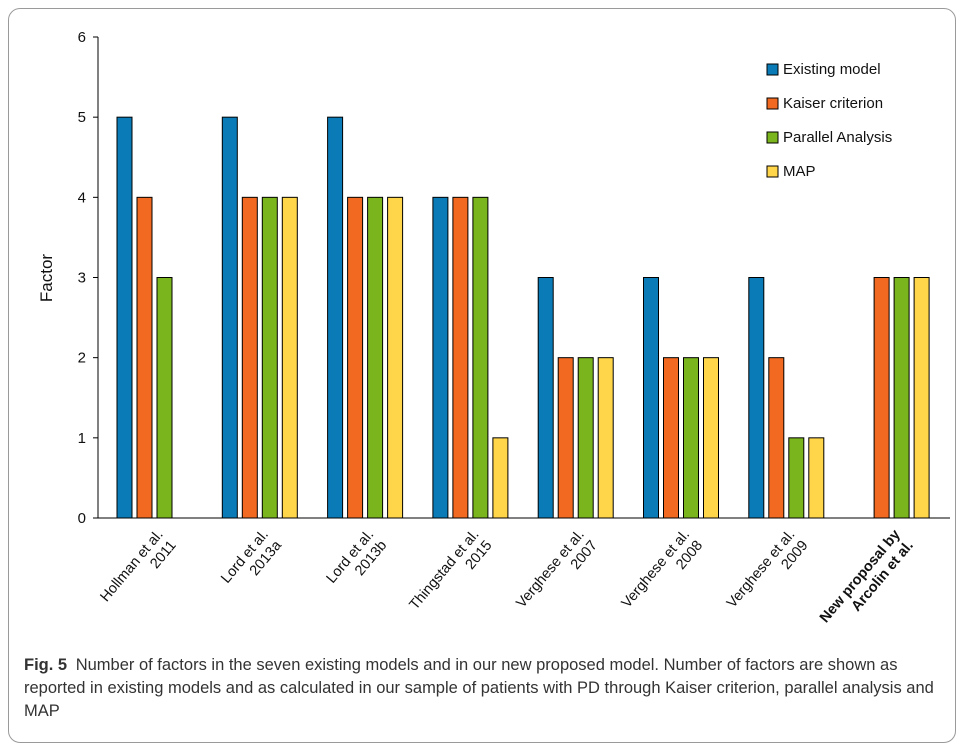 The height and width of the screenshot is (747, 958). What do you see at coordinates (251, 557) in the screenshot?
I see `category-label: Lord et al.2013a` at bounding box center [251, 557].